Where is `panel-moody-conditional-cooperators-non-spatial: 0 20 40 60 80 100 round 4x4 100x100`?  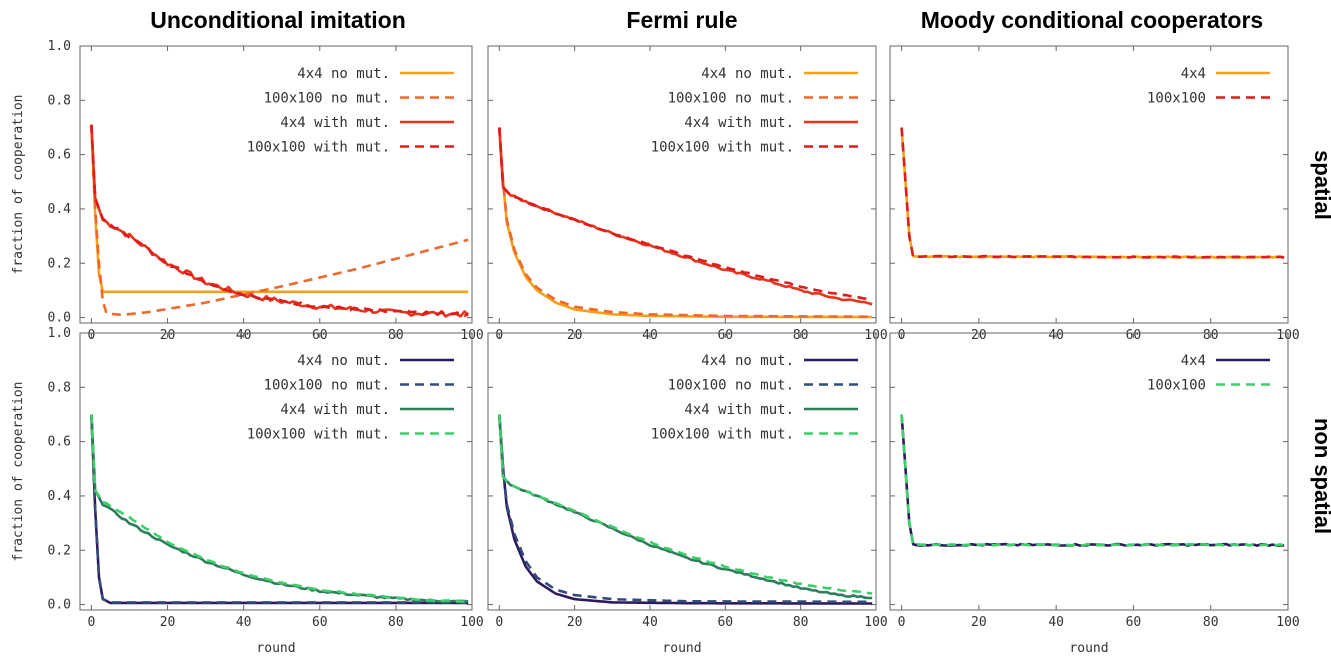 panel-moody-conditional-cooperators-non-spatial: 0 20 40 60 80 100 round 4x4 100x100 is located at coordinates (1094, 494).